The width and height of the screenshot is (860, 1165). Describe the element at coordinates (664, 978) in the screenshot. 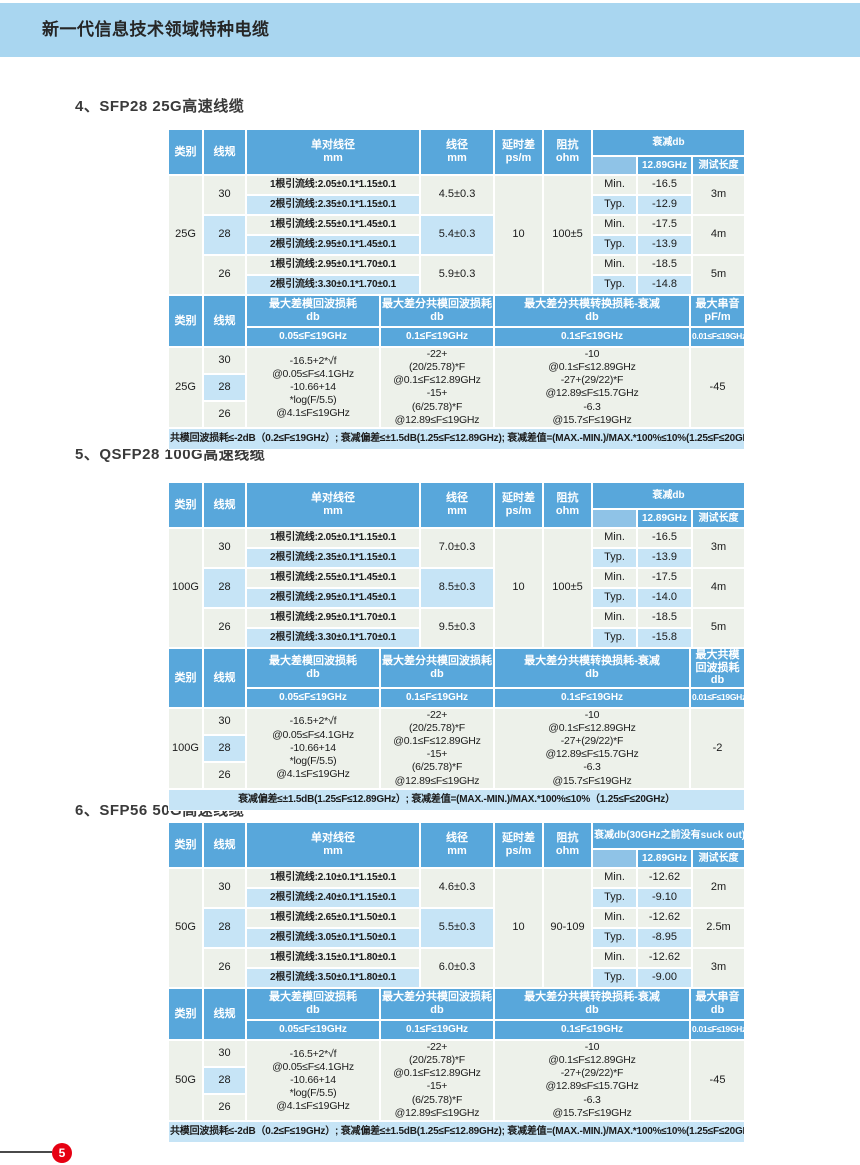

I see `cell-typ-value: -9.00` at that location.